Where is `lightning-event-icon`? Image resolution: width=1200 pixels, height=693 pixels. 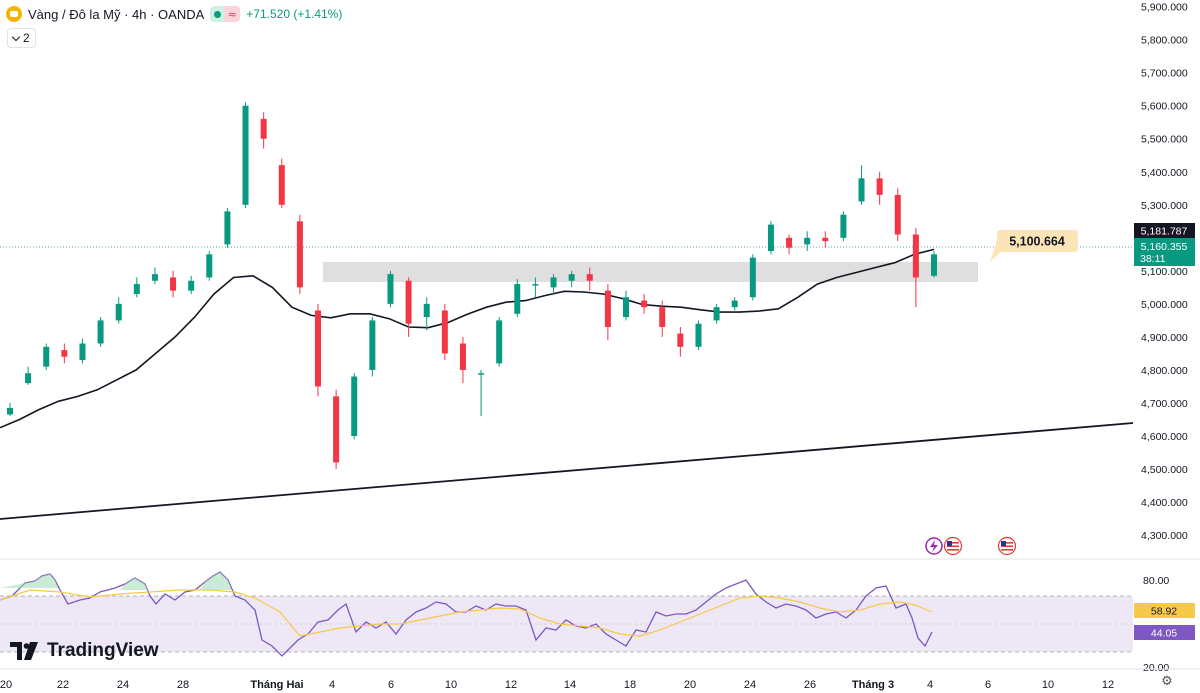 lightning-event-icon is located at coordinates (934, 546).